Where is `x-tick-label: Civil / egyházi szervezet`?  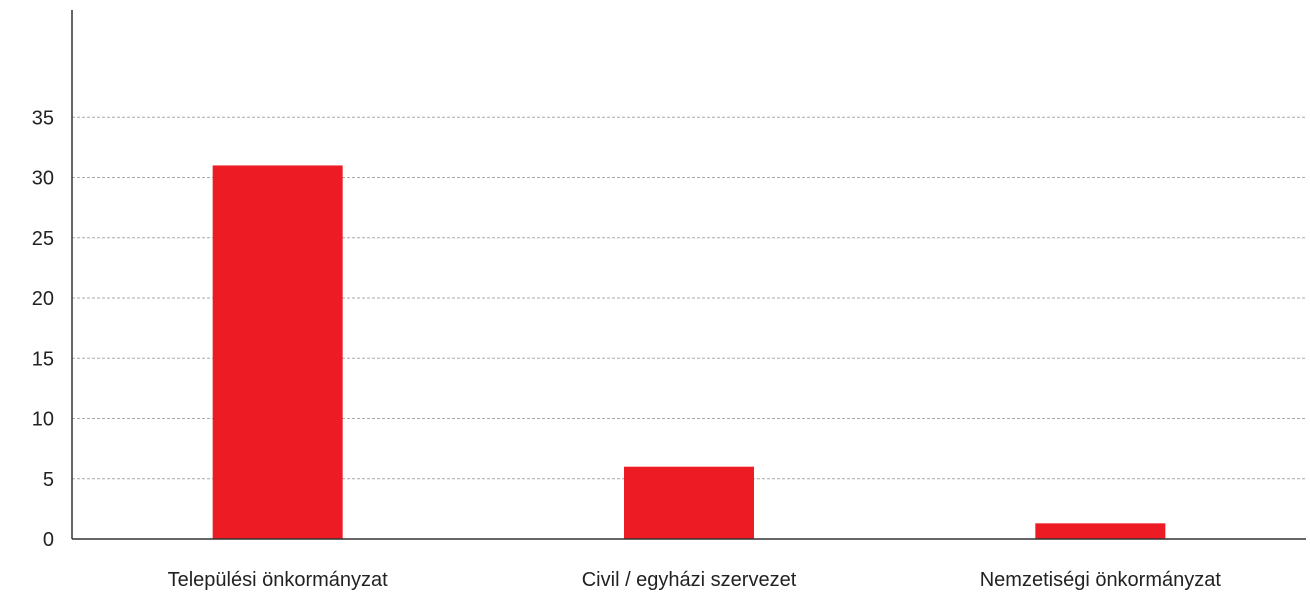
x-tick-label: Civil / egyházi szervezet is located at coordinates (689, 580).